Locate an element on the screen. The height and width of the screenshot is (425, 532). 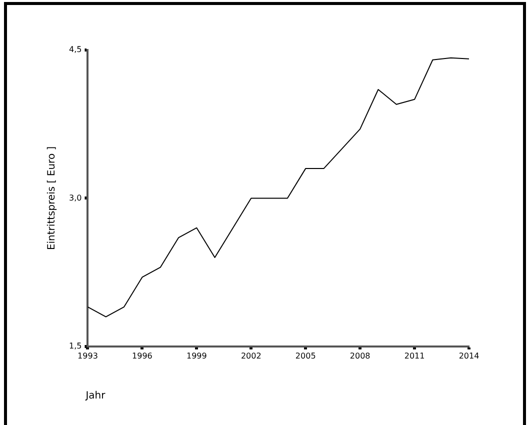
y-tick-label: 4,5 is located at coordinates (75, 49).